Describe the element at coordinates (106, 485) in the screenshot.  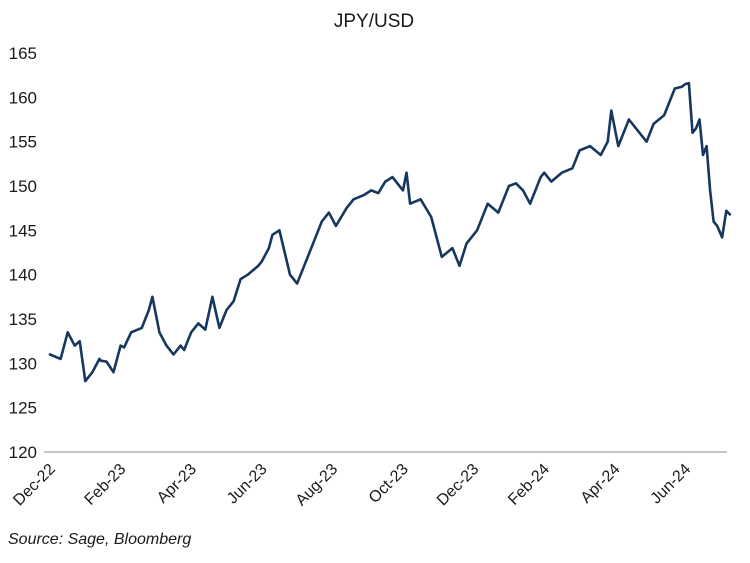
I see `x-tick-label: Feb-23` at that location.